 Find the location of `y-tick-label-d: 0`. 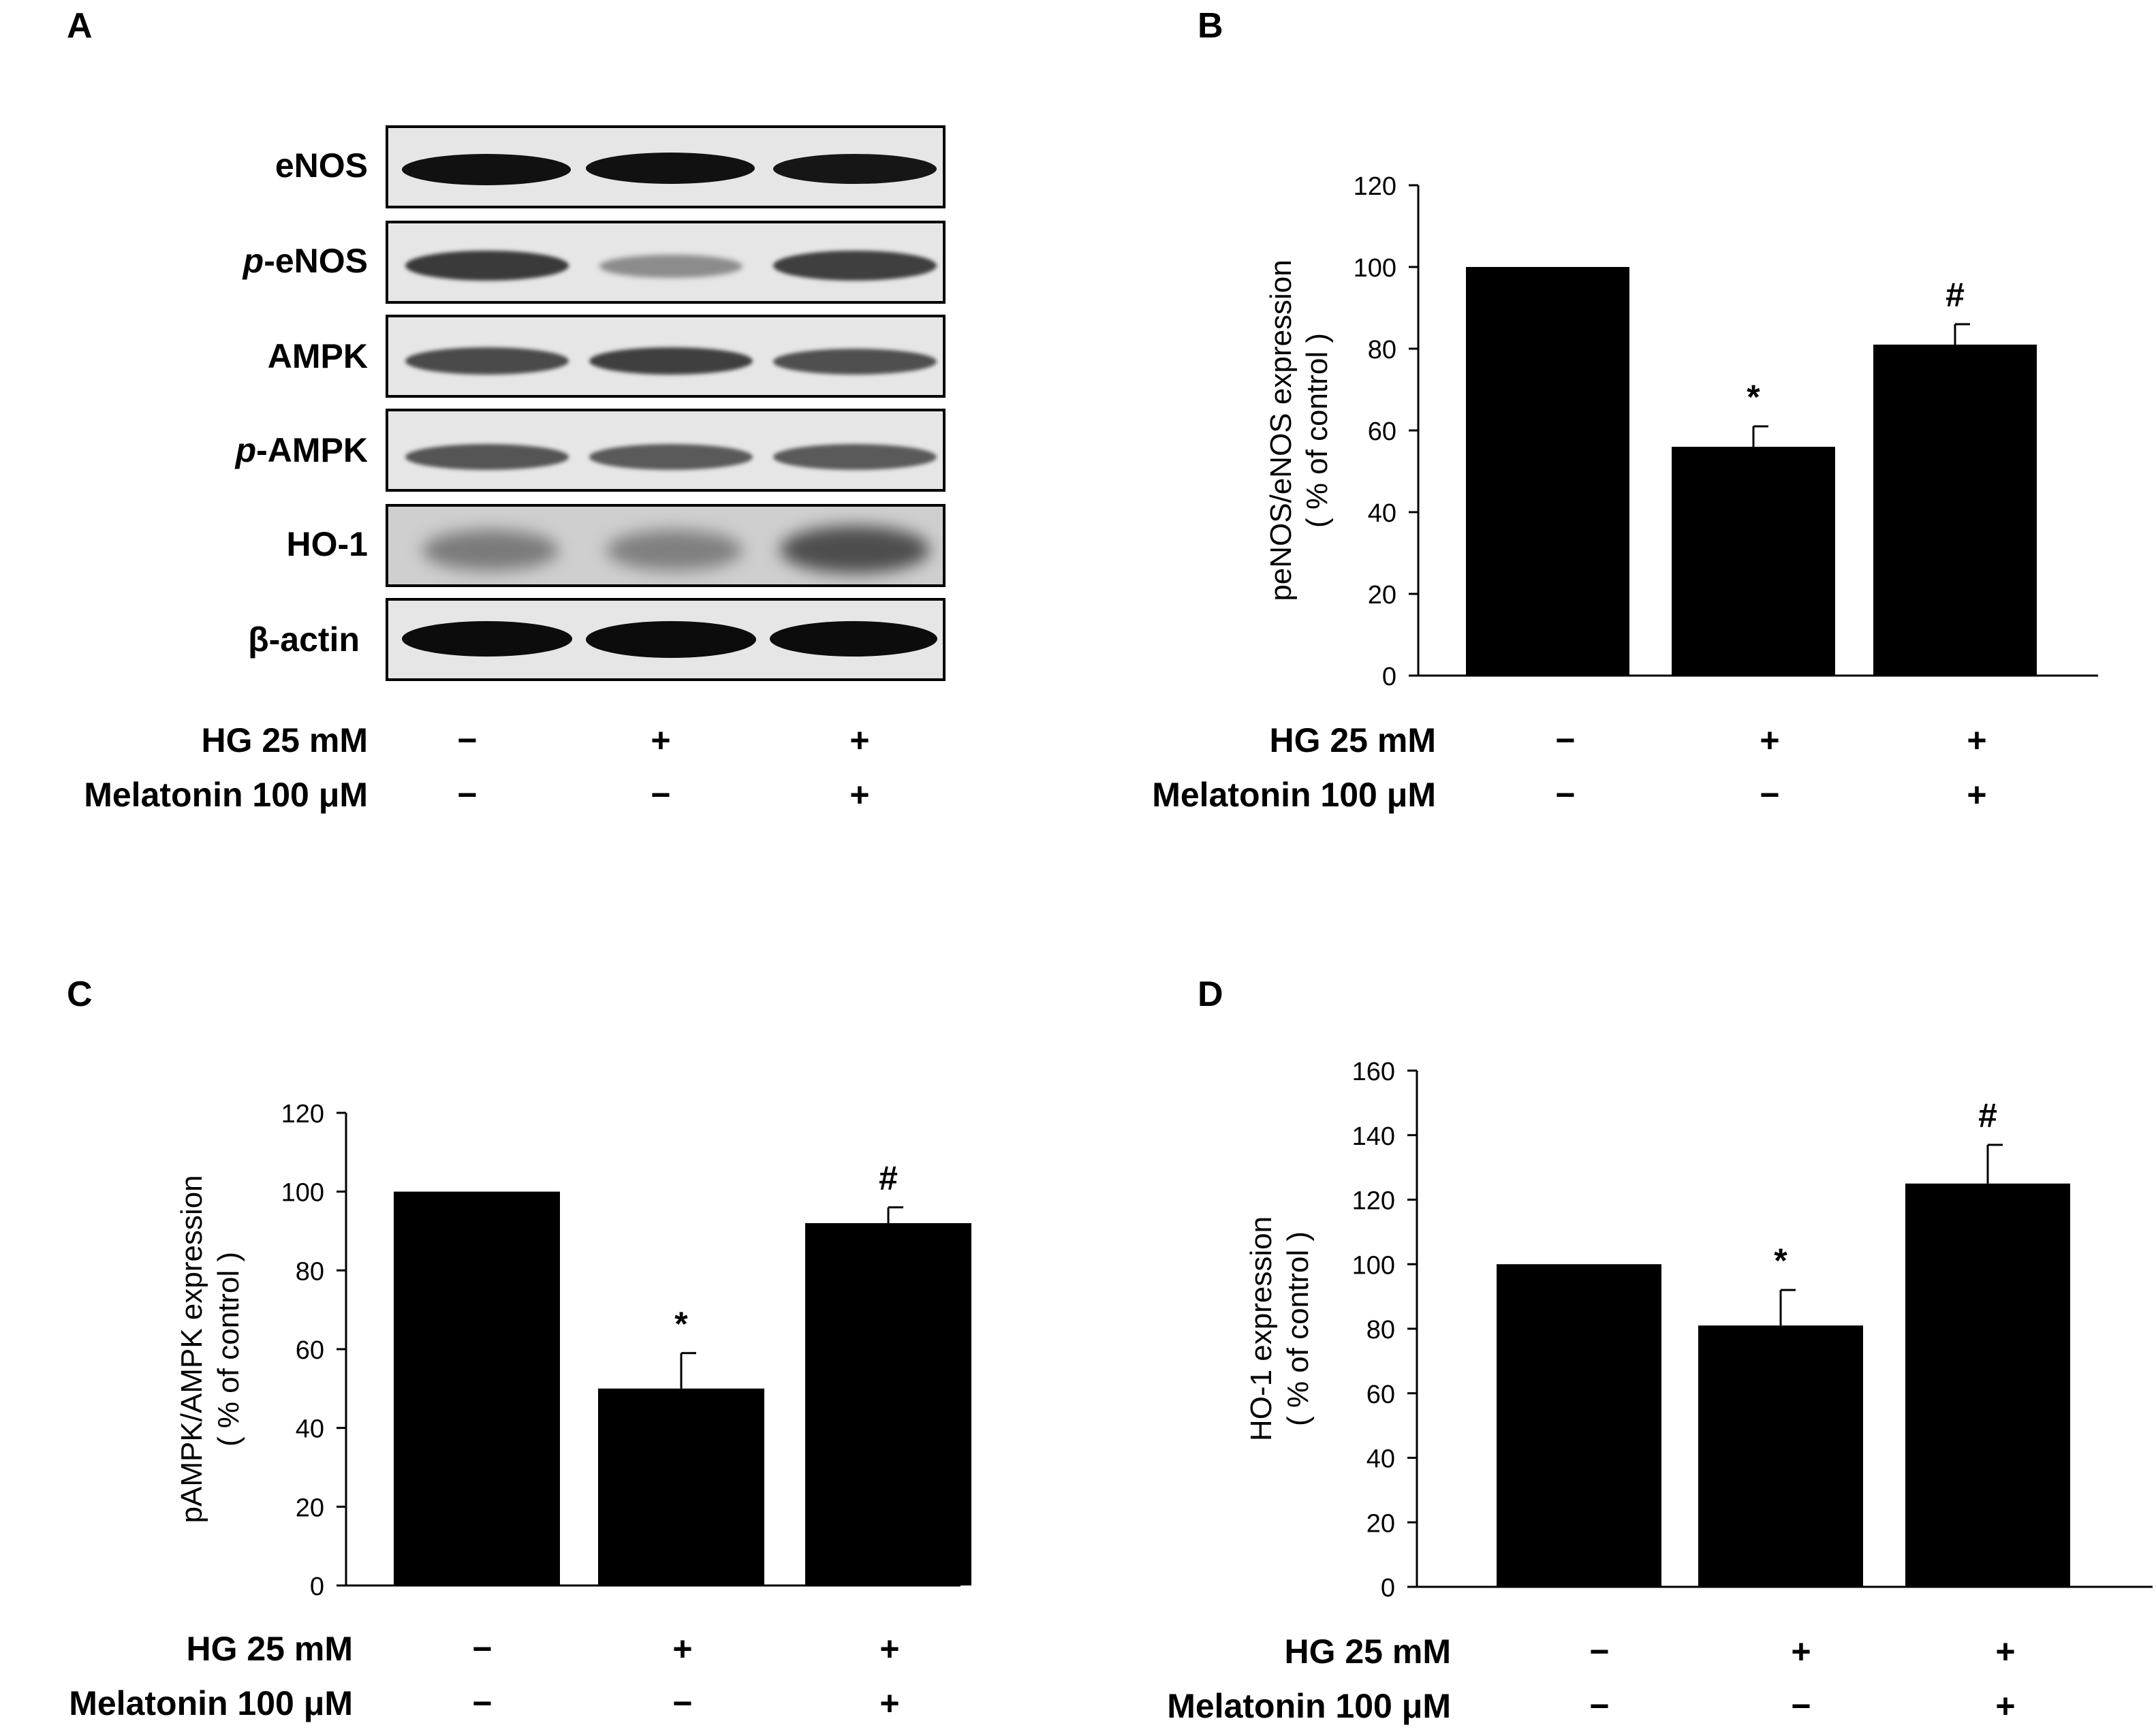

y-tick-label-d: 0 is located at coordinates (1388, 1589).